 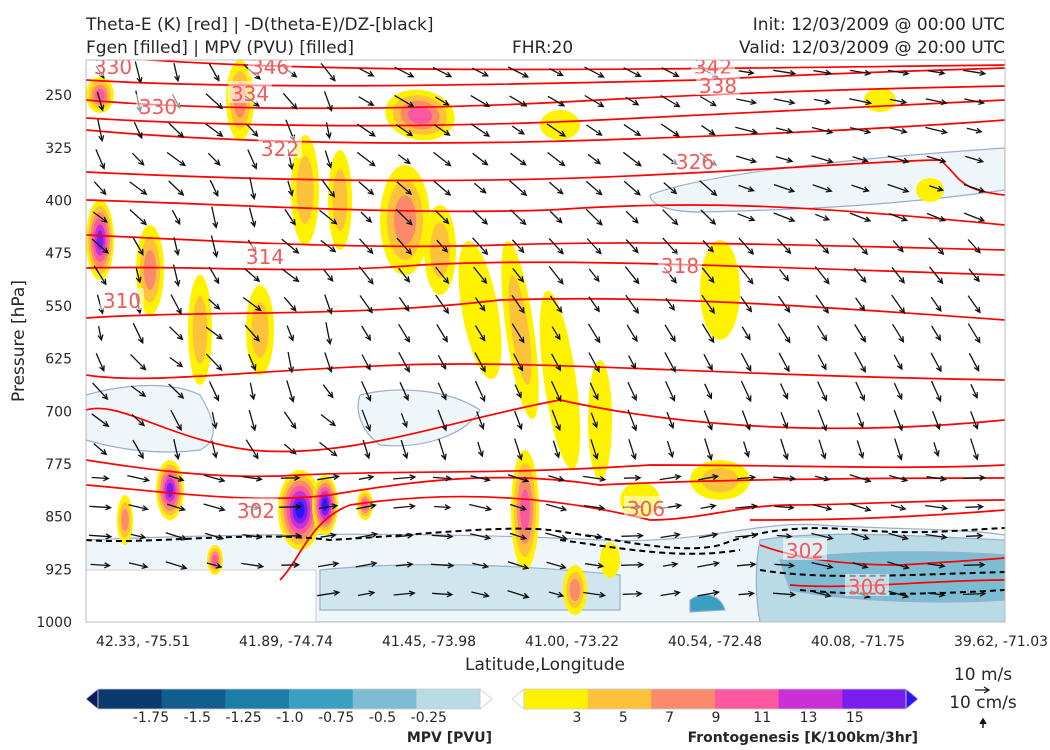 What do you see at coordinates (518, 699) in the screenshot?
I see `colorbar-extend` at bounding box center [518, 699].